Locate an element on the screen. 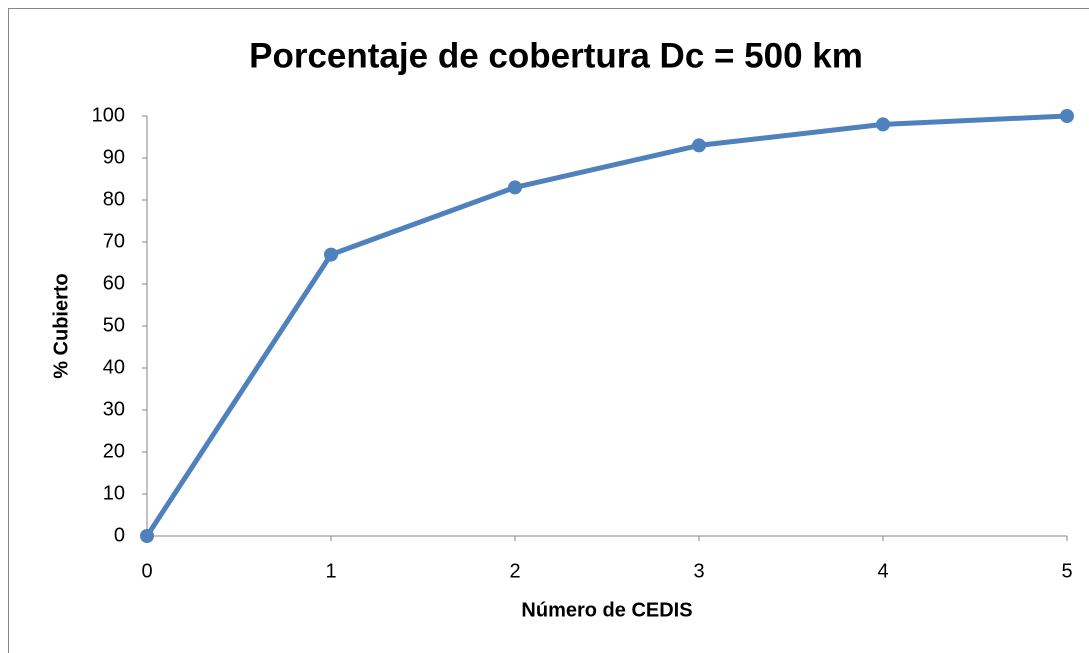 This screenshot has height=653, width=1089. y-tick-label: 60 is located at coordinates (114, 283).